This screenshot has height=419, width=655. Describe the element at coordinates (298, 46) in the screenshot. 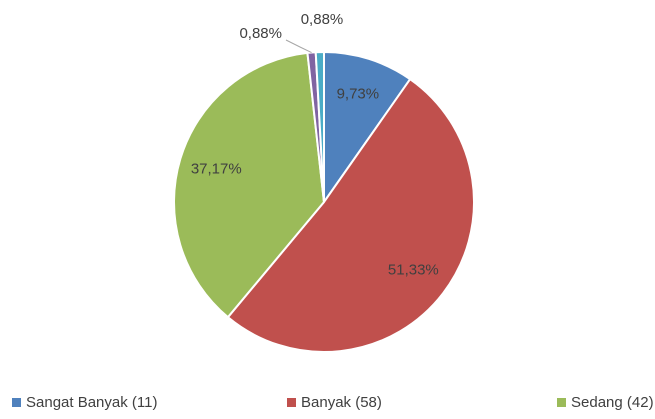

I see `leader-line` at that location.